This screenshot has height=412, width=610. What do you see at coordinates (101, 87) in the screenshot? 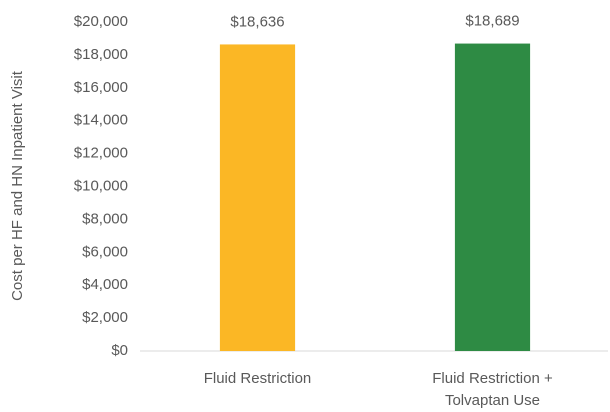
I see `y-tick-label: $16,000` at bounding box center [101, 87].